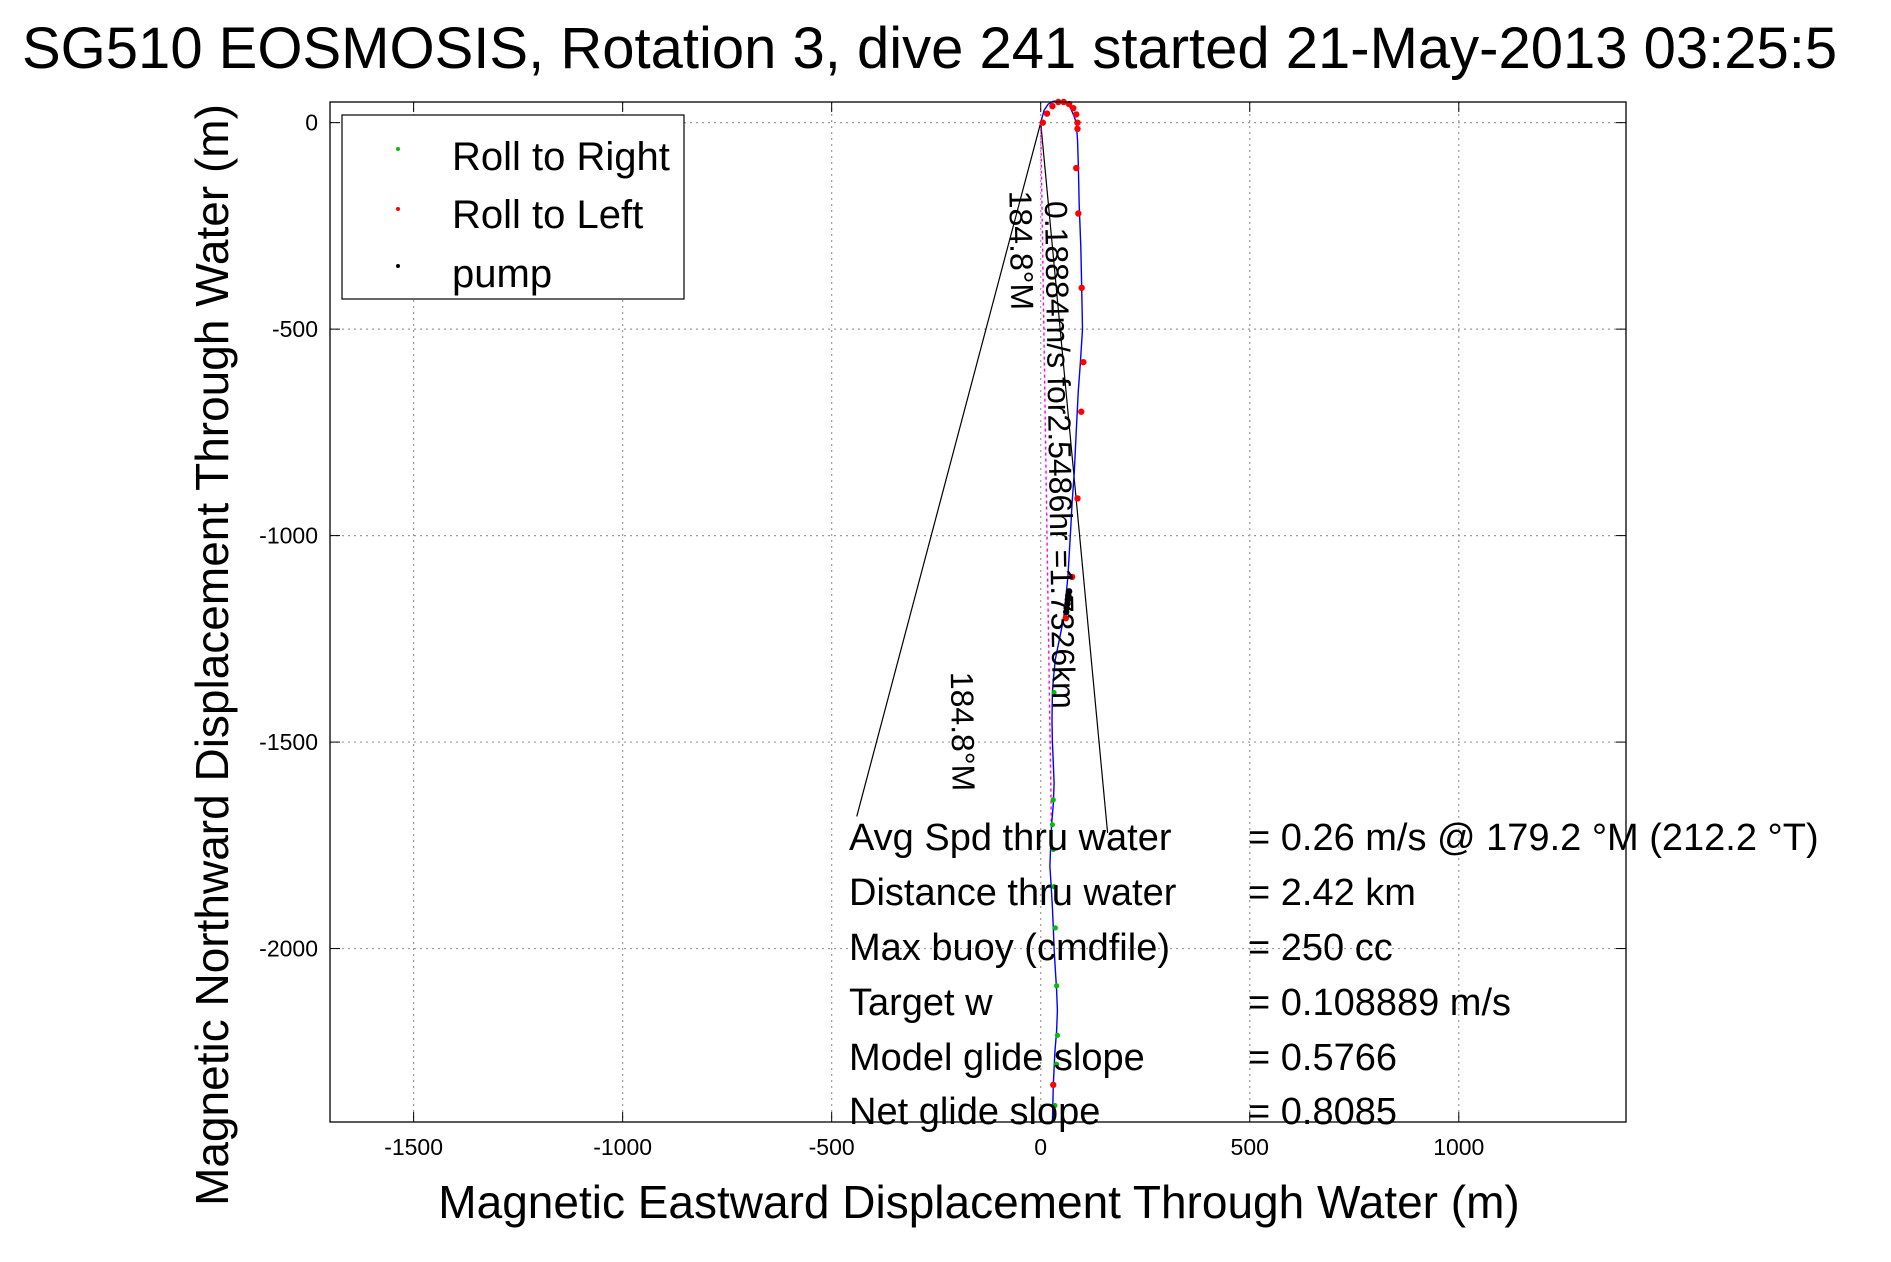  What do you see at coordinates (1040, 1147) in the screenshot?
I see `x-tick-label: 0` at bounding box center [1040, 1147].